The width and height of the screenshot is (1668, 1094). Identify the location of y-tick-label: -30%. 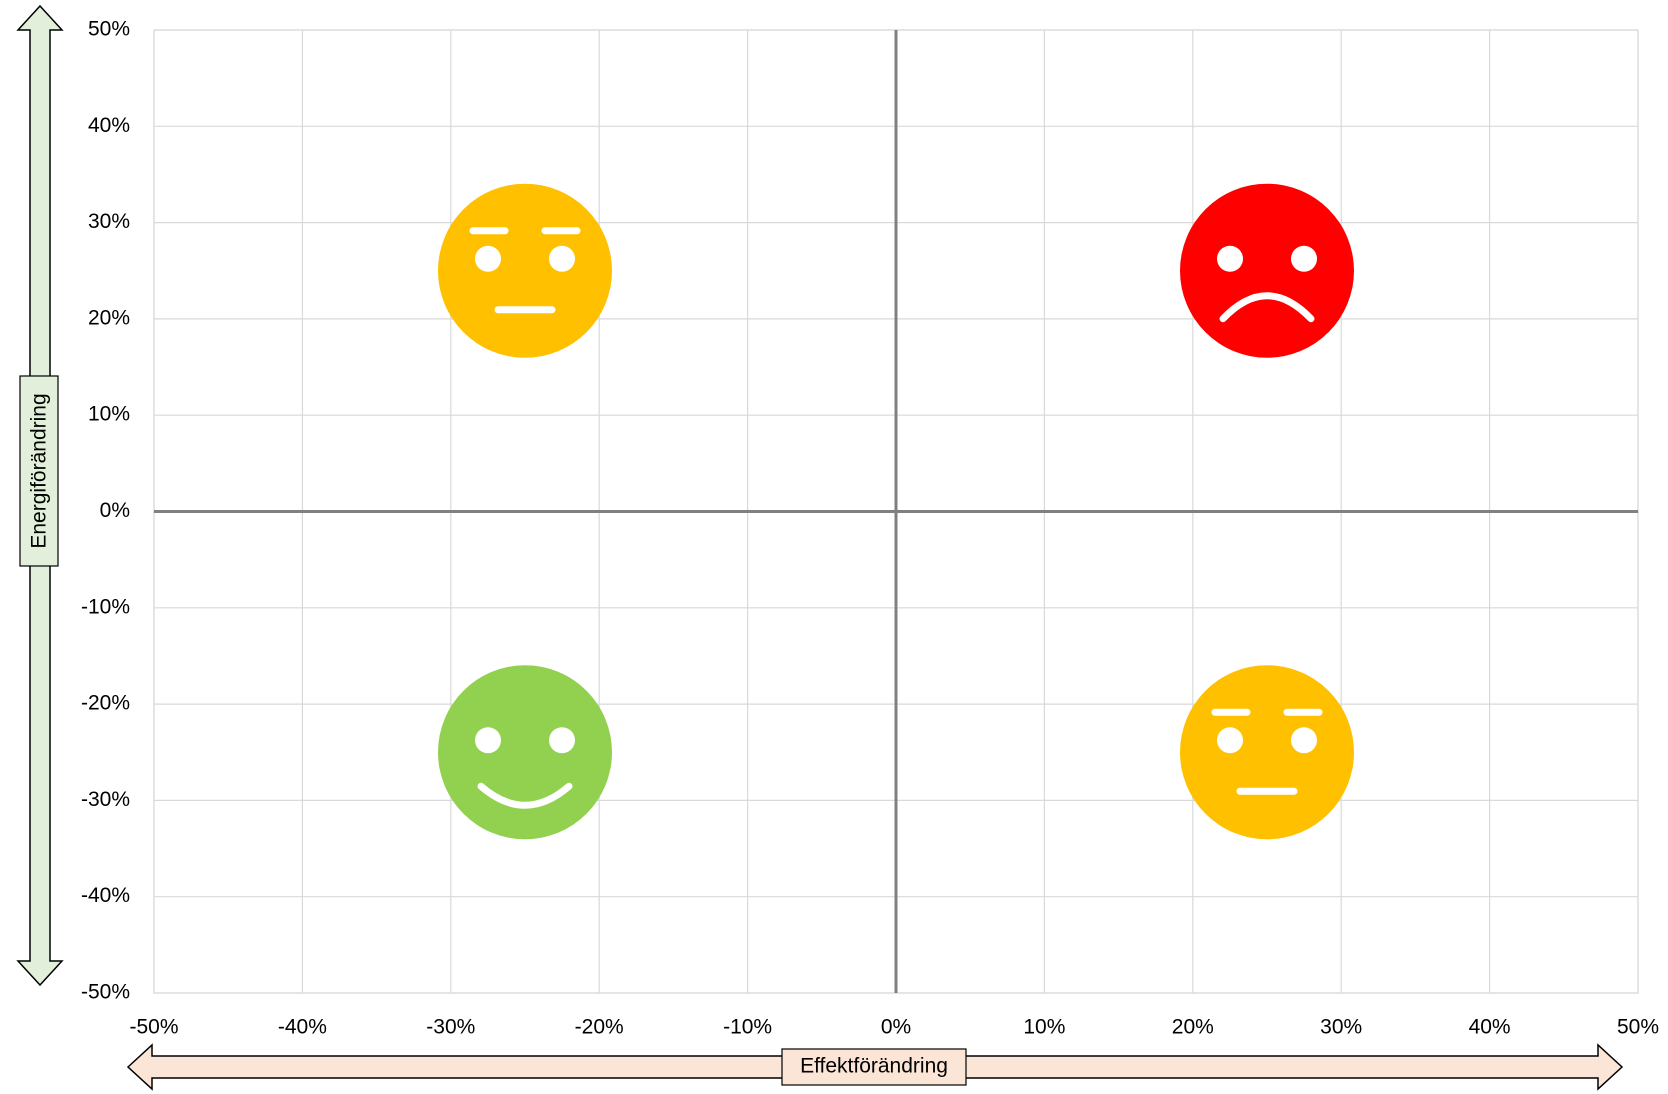
(105, 799).